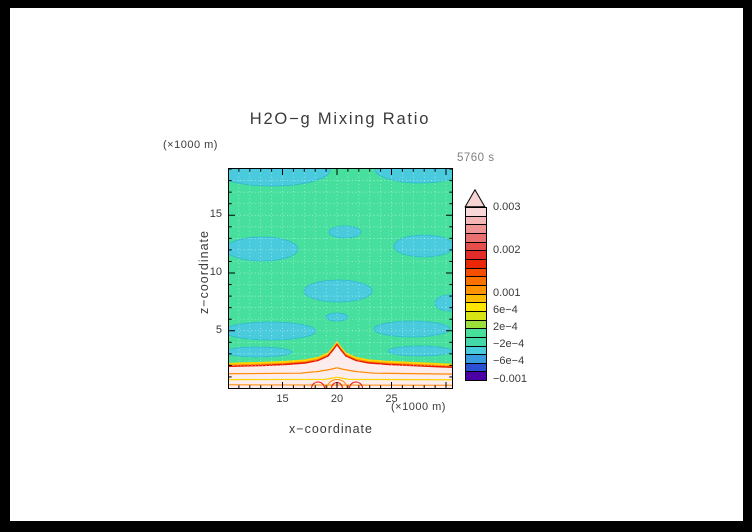 This screenshot has width=752, height=532. Describe the element at coordinates (509, 361) in the screenshot. I see `colorbar-tick-label: −6e−4` at that location.